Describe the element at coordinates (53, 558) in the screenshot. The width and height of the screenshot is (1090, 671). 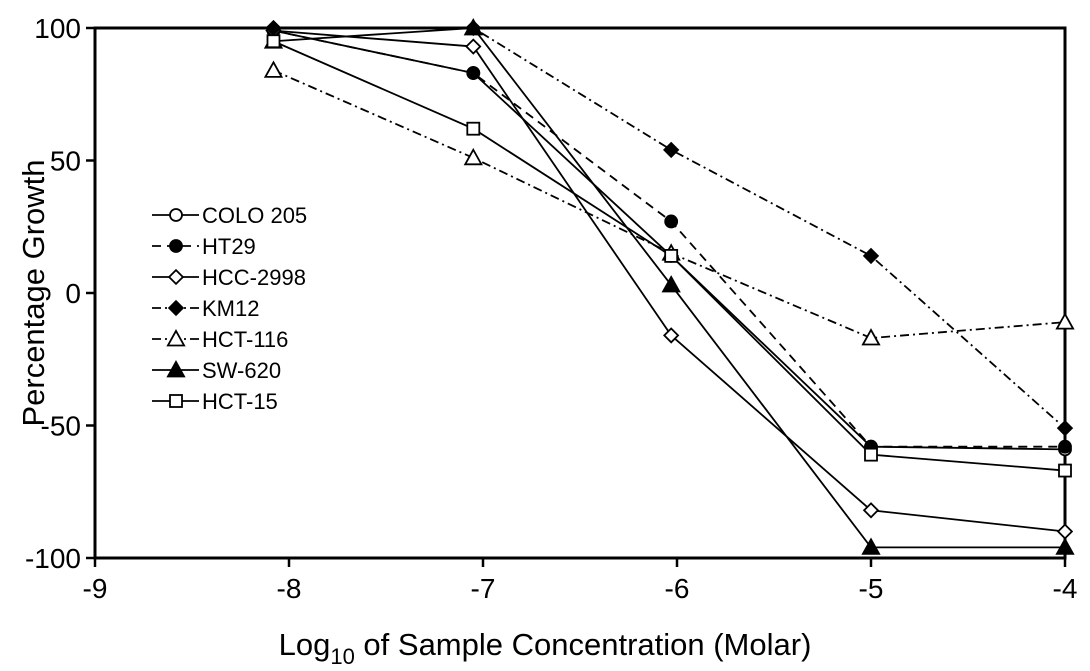
I see `y-tick-label: -100` at that location.